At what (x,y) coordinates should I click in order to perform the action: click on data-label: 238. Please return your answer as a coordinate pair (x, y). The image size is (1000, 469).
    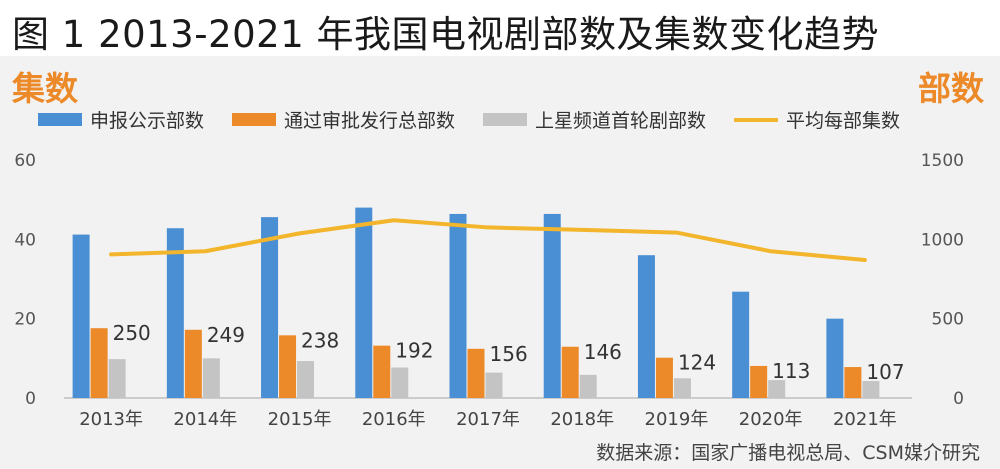
    Looking at the image, I should click on (320, 340).